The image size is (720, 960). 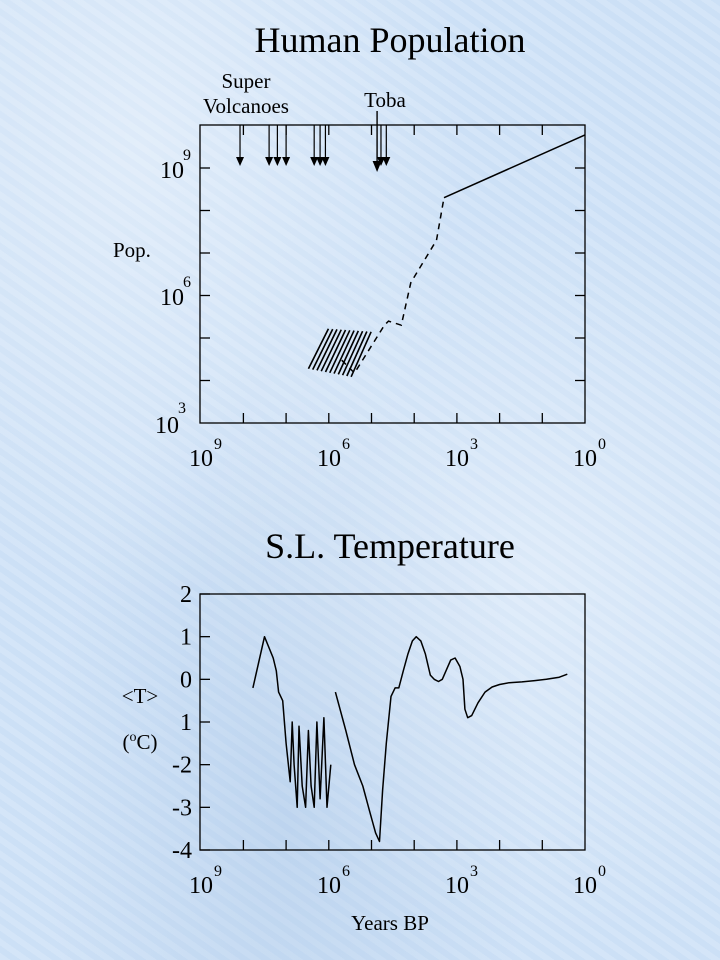 What do you see at coordinates (377, 166) in the screenshot?
I see `toba-arrowhead` at bounding box center [377, 166].